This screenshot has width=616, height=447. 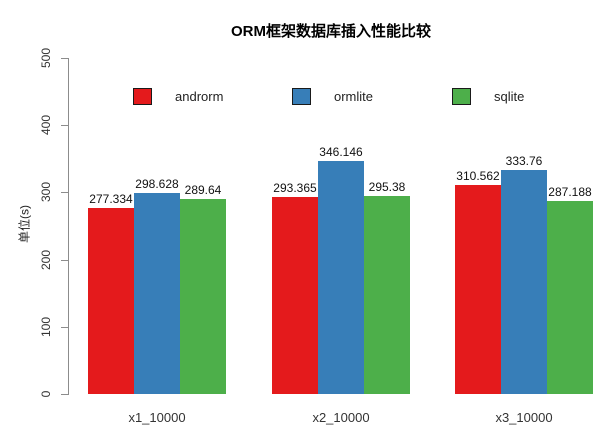 I want to click on legend-label: sqlite, so click(x=509, y=96).